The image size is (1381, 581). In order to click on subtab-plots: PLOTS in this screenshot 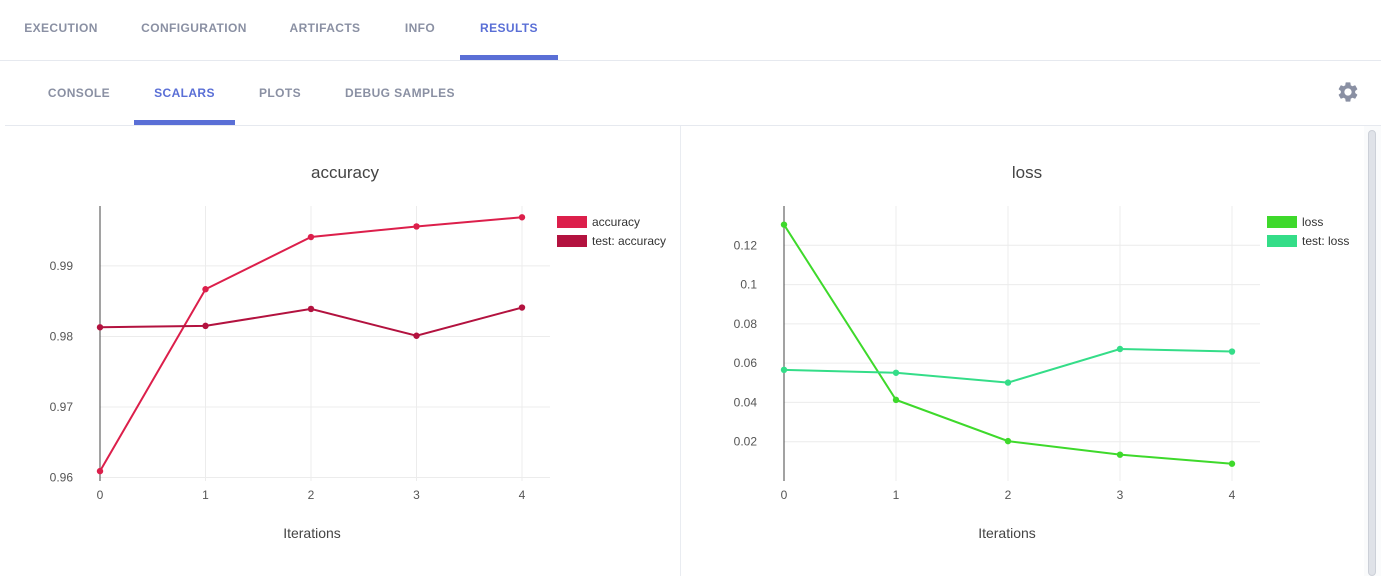, I will do `click(279, 93)`.